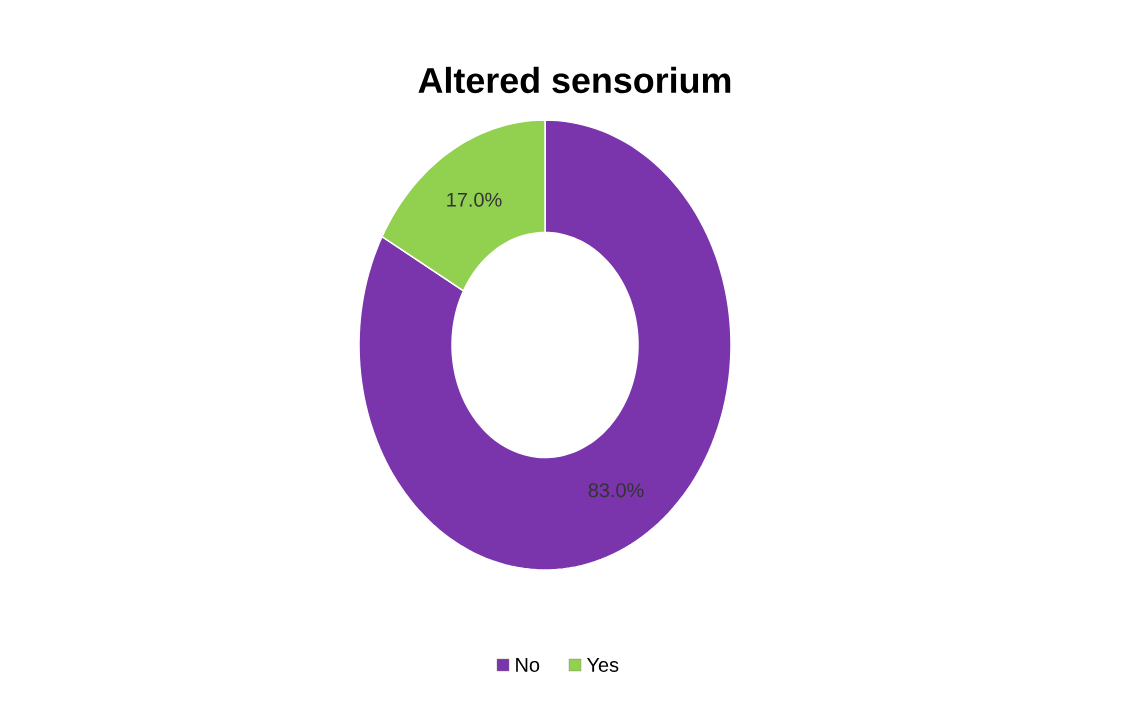 The height and width of the screenshot is (712, 1134). I want to click on data-label: 17.0%, so click(474, 199).